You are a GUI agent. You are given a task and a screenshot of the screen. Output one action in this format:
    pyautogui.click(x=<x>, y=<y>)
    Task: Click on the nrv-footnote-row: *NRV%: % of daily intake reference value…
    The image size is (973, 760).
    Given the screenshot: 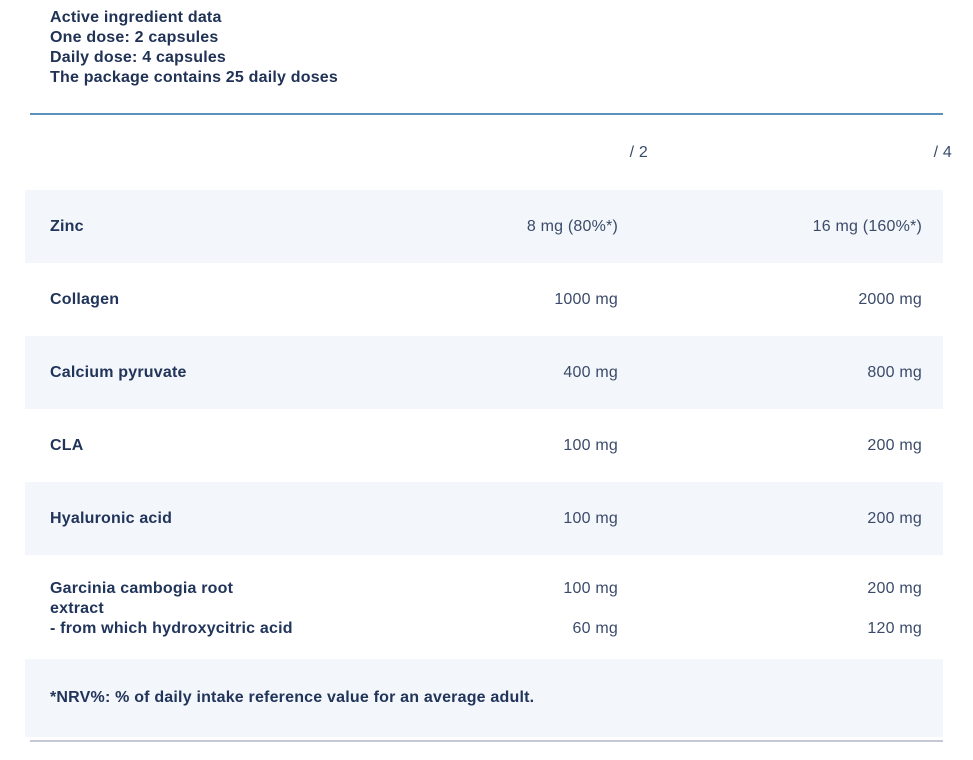 What is the action you would take?
    pyautogui.click(x=484, y=698)
    